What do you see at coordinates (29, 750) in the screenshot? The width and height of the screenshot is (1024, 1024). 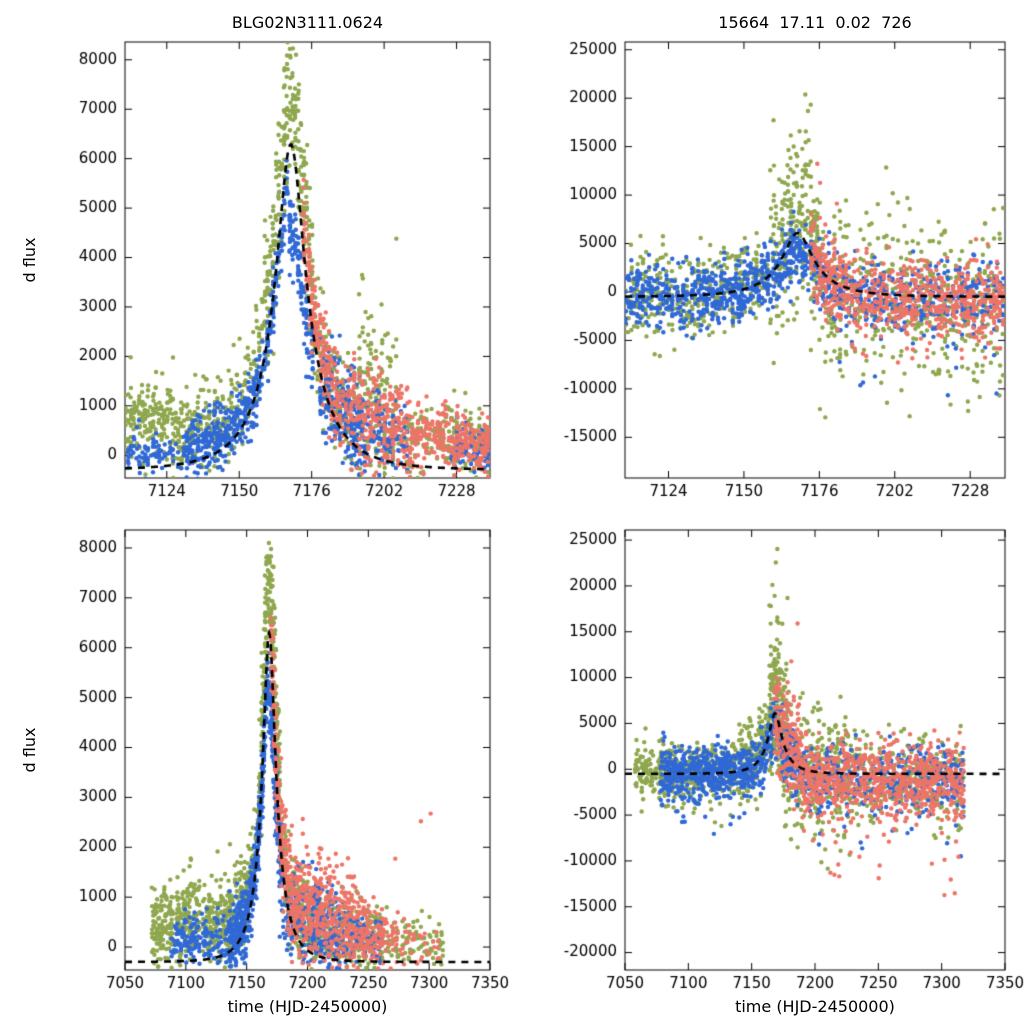 I see `y-axis-label-bottom-left: d flux` at bounding box center [29, 750].